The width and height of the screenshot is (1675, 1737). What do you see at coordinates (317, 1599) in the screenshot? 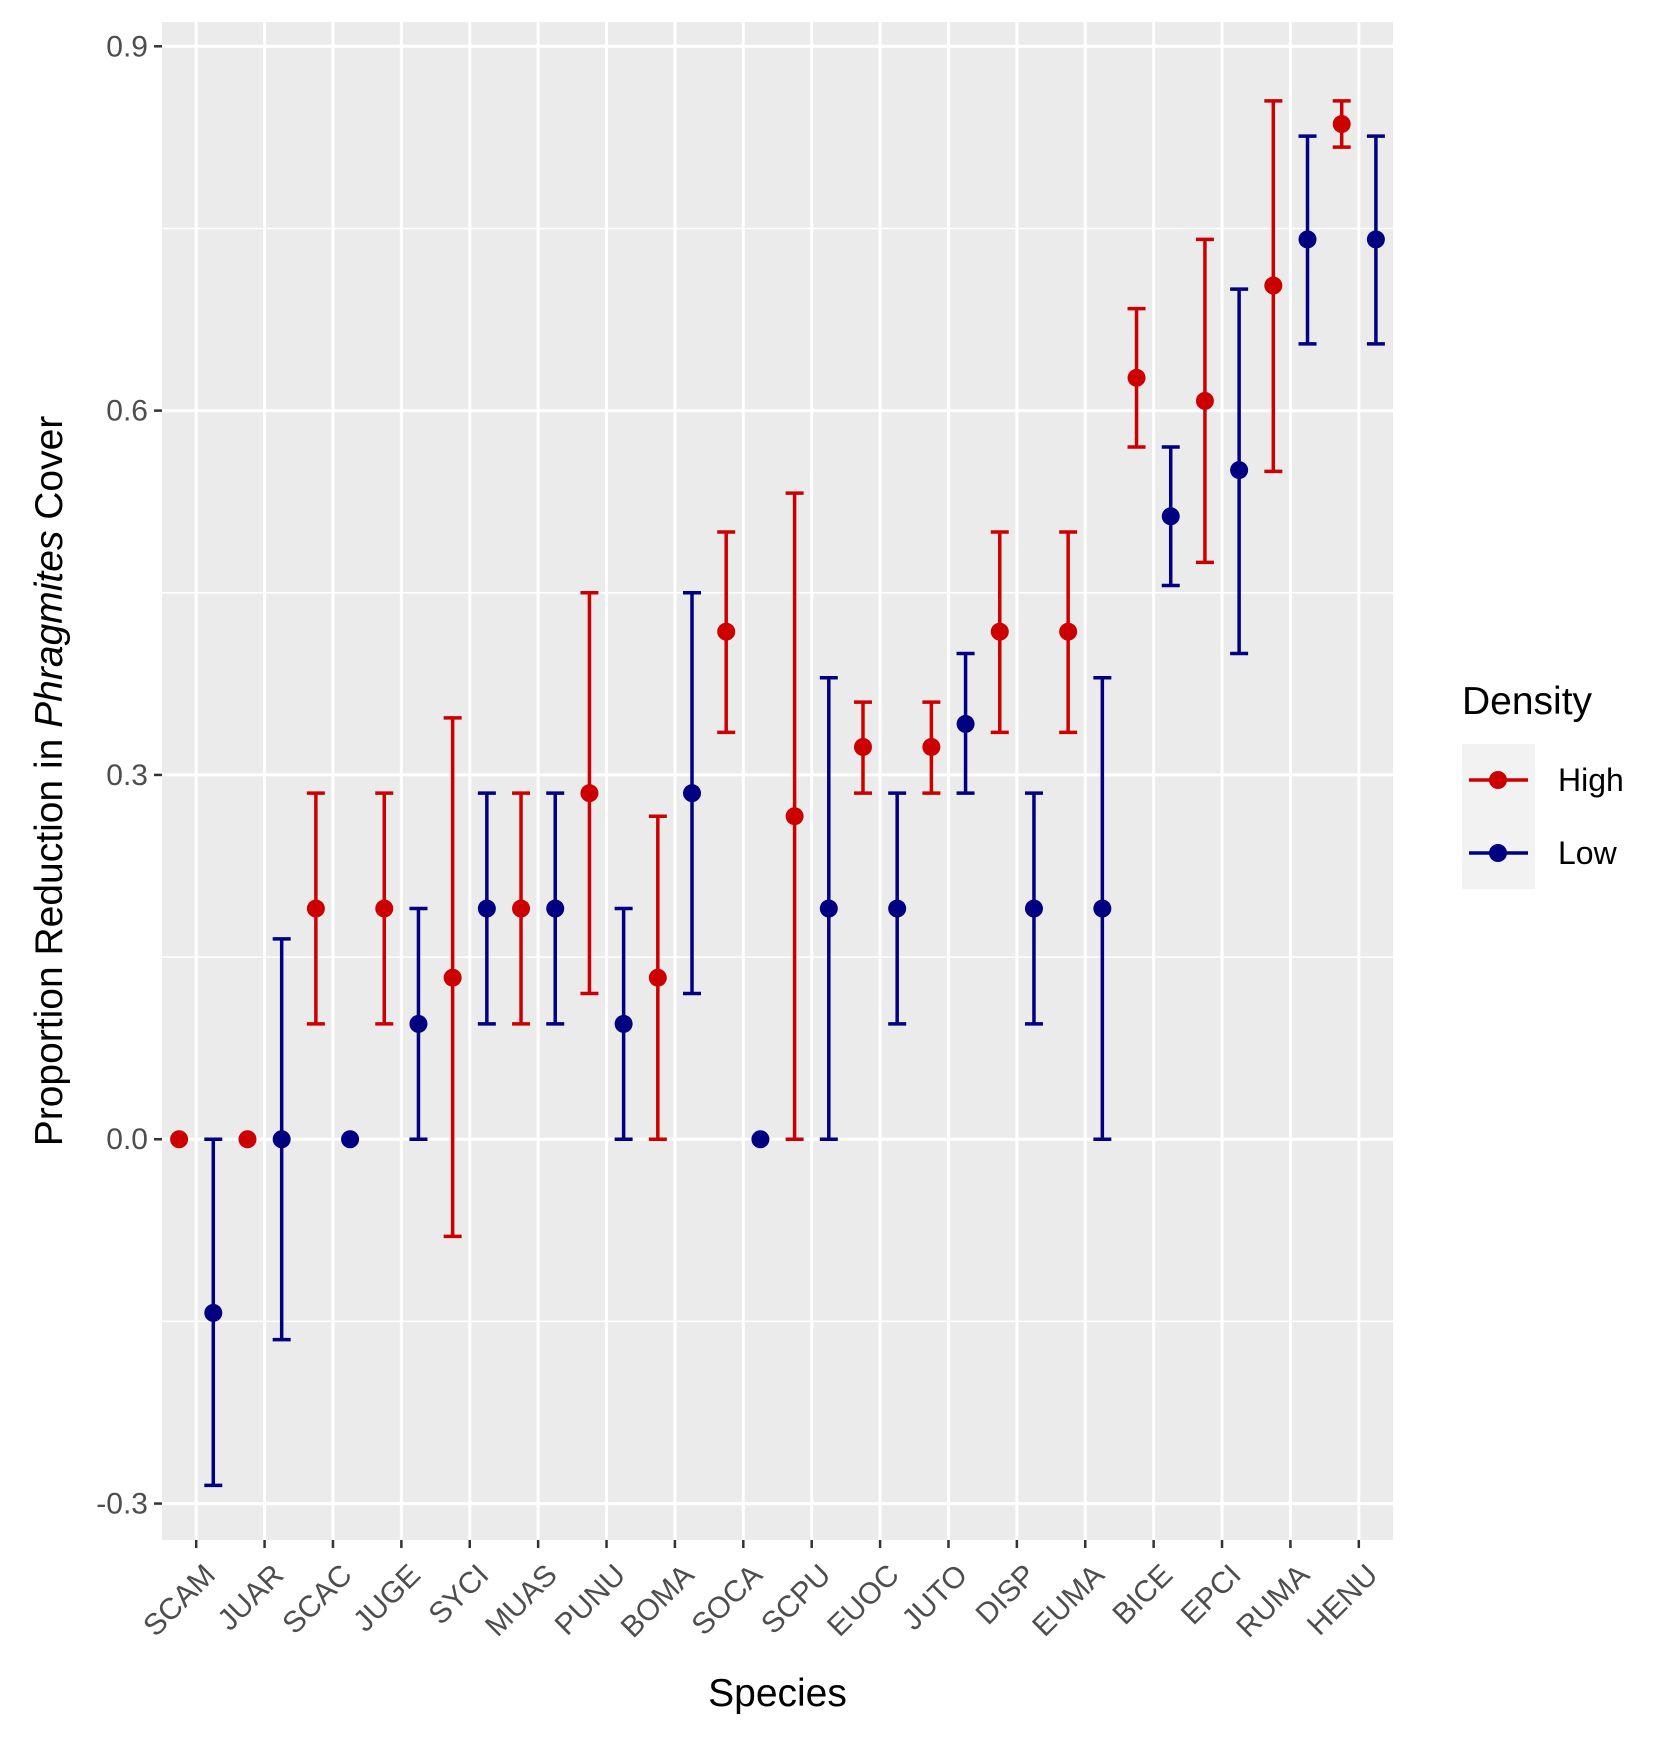
I see `x-tick-label: SCAC` at bounding box center [317, 1599].